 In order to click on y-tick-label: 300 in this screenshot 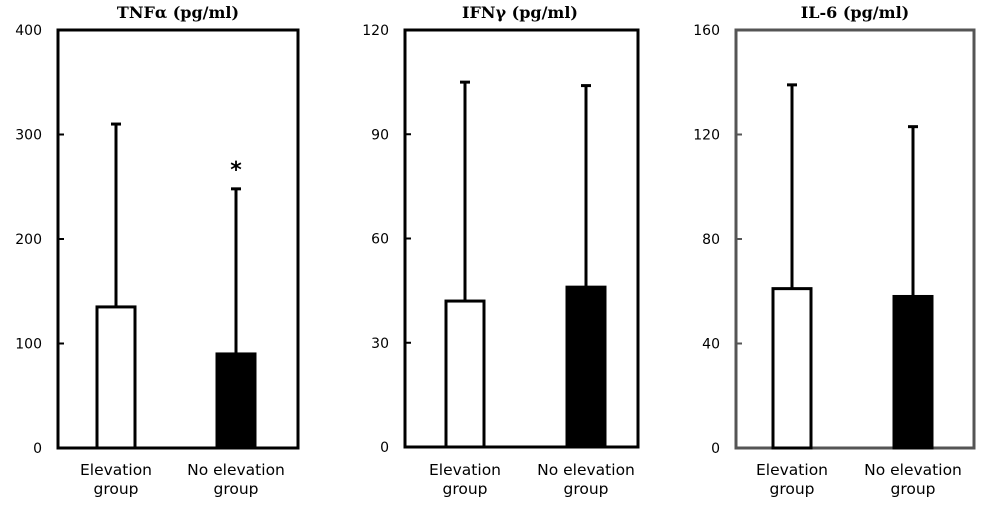, I will do `click(28, 136)`.